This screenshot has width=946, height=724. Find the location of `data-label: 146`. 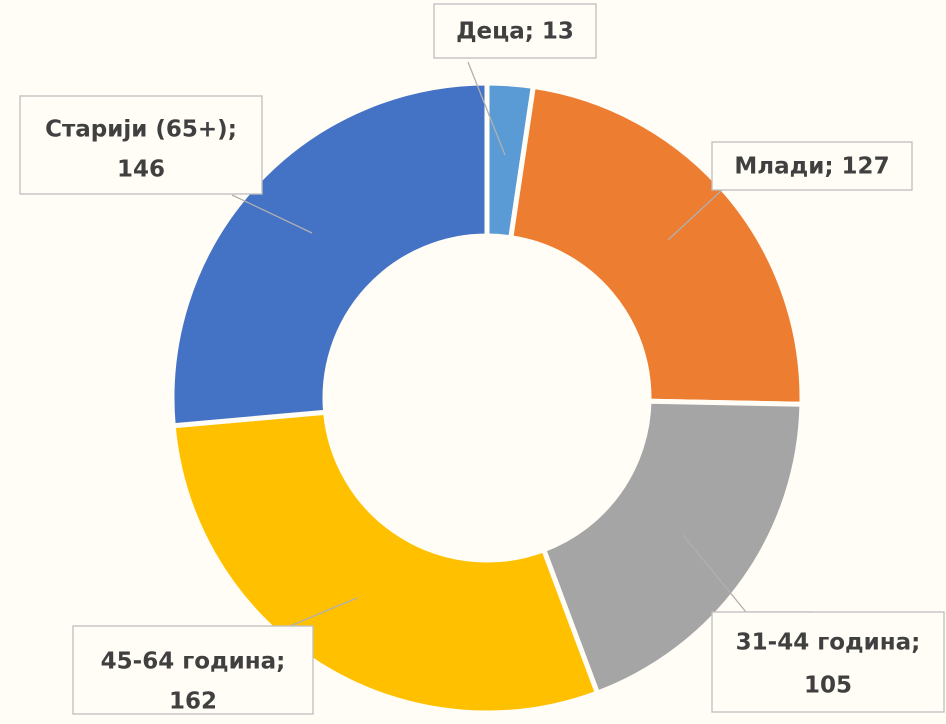

data-label: 146 is located at coordinates (141, 170).